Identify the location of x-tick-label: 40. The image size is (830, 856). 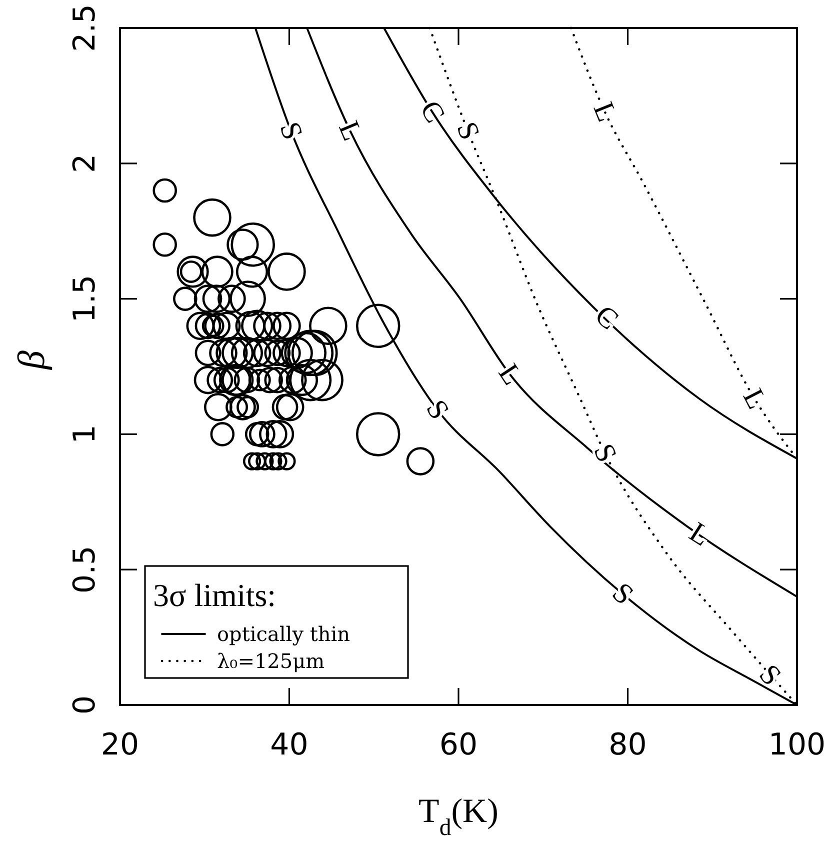
(289, 745).